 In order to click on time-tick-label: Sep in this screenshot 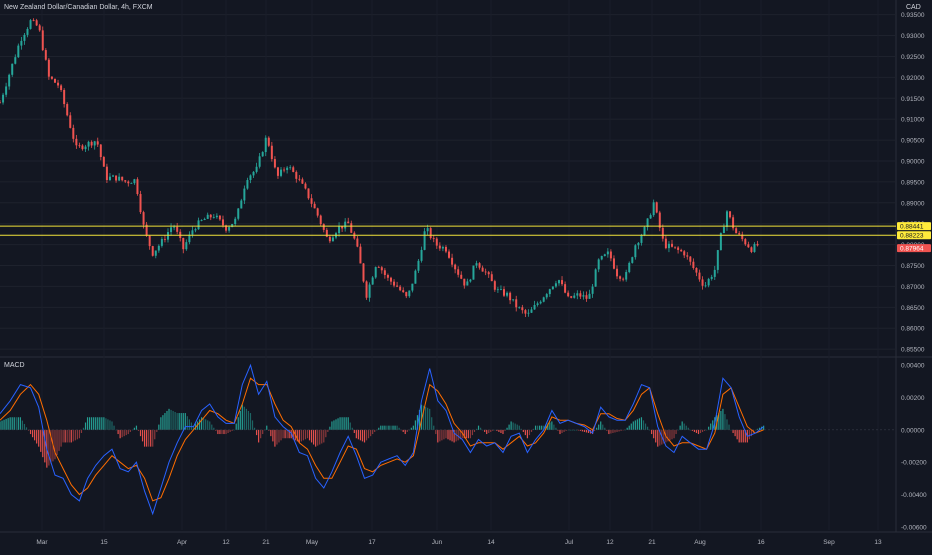, I will do `click(829, 542)`.